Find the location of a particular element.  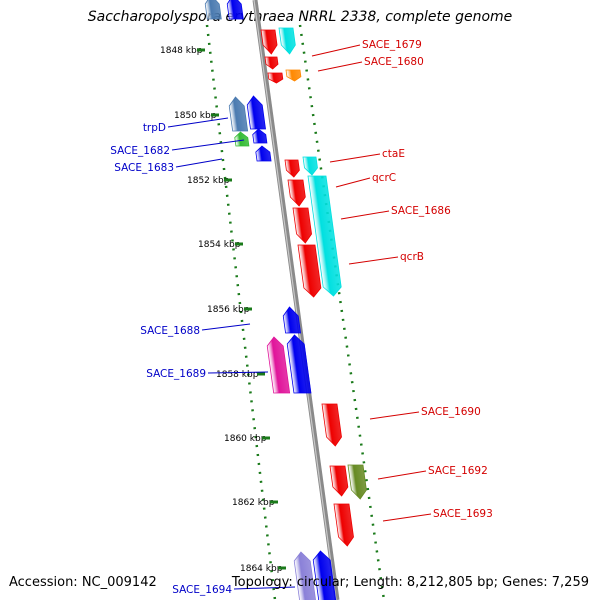

kbp-label: 1864 kbp is located at coordinates (261, 569).